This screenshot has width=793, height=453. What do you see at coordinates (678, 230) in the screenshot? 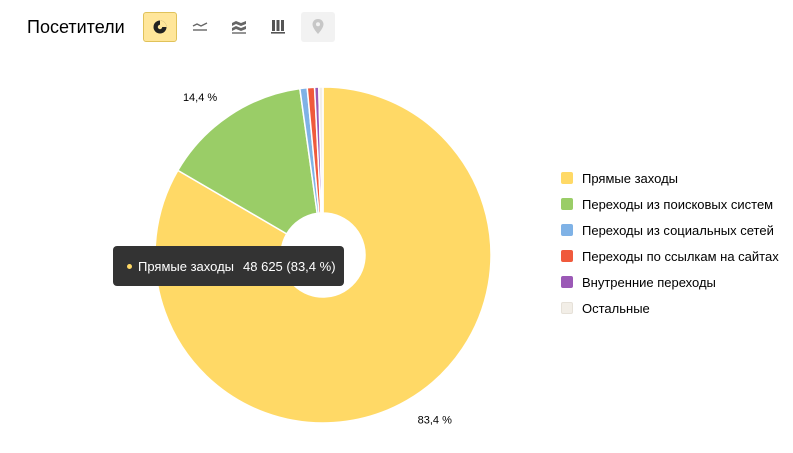
I see `legend-label: Переходы из социальных сетей` at bounding box center [678, 230].